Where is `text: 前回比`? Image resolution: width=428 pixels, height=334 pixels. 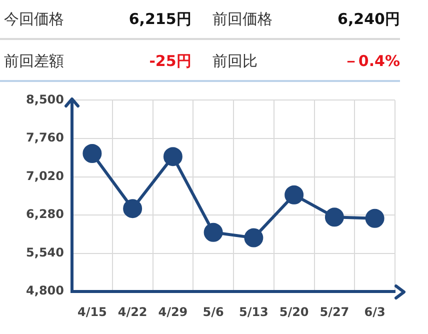
text: 前回比 is located at coordinates (235, 61).